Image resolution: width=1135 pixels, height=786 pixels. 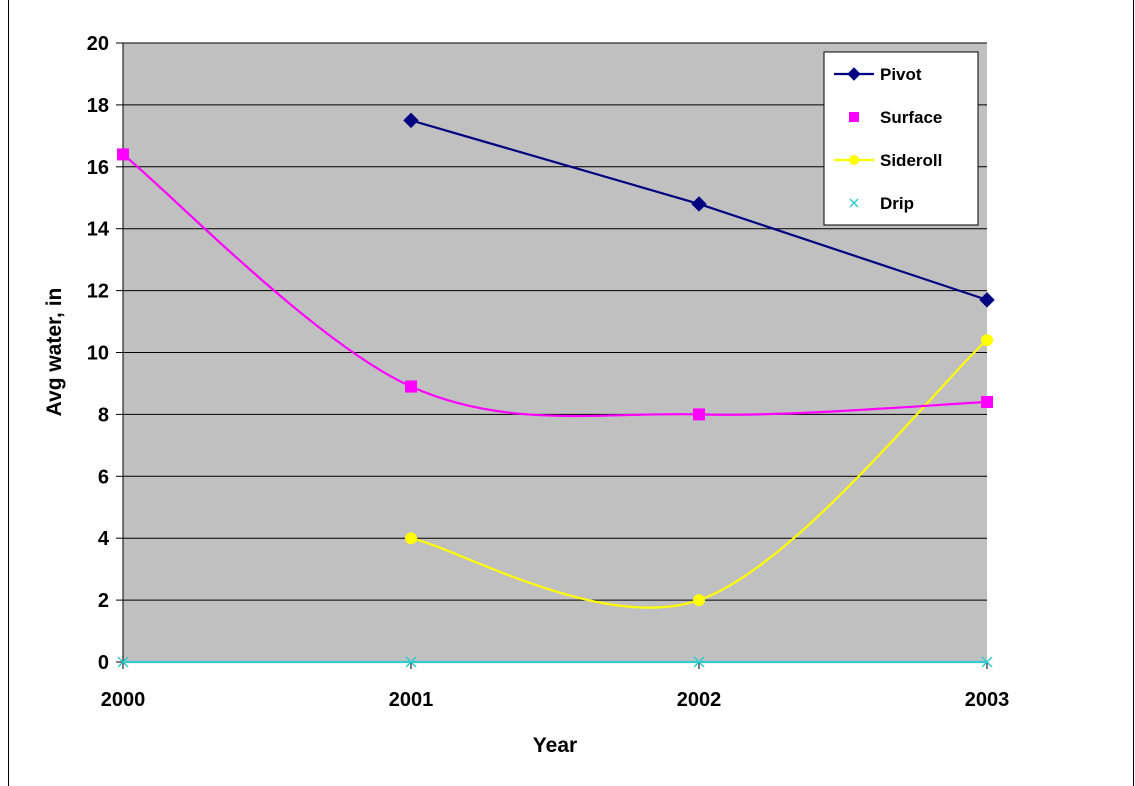 What do you see at coordinates (98, 230) in the screenshot?
I see `y-tick-label: 14` at bounding box center [98, 230].